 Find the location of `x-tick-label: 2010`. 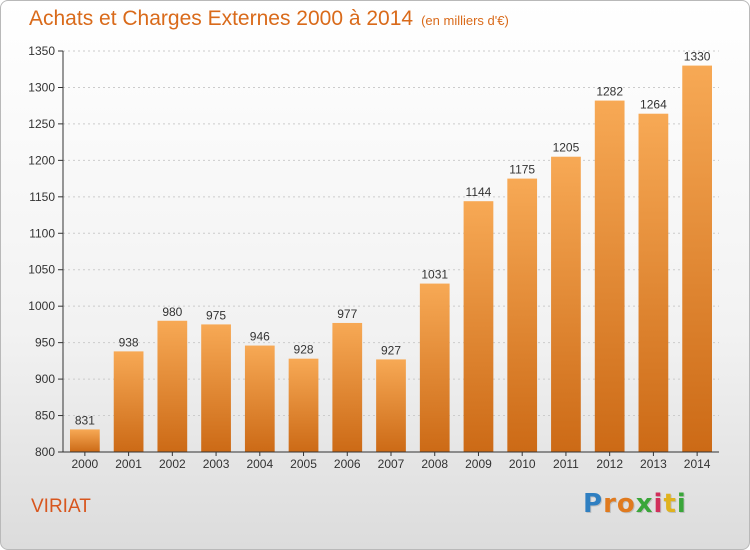

x-tick-label: 2010 is located at coordinates (522, 464).